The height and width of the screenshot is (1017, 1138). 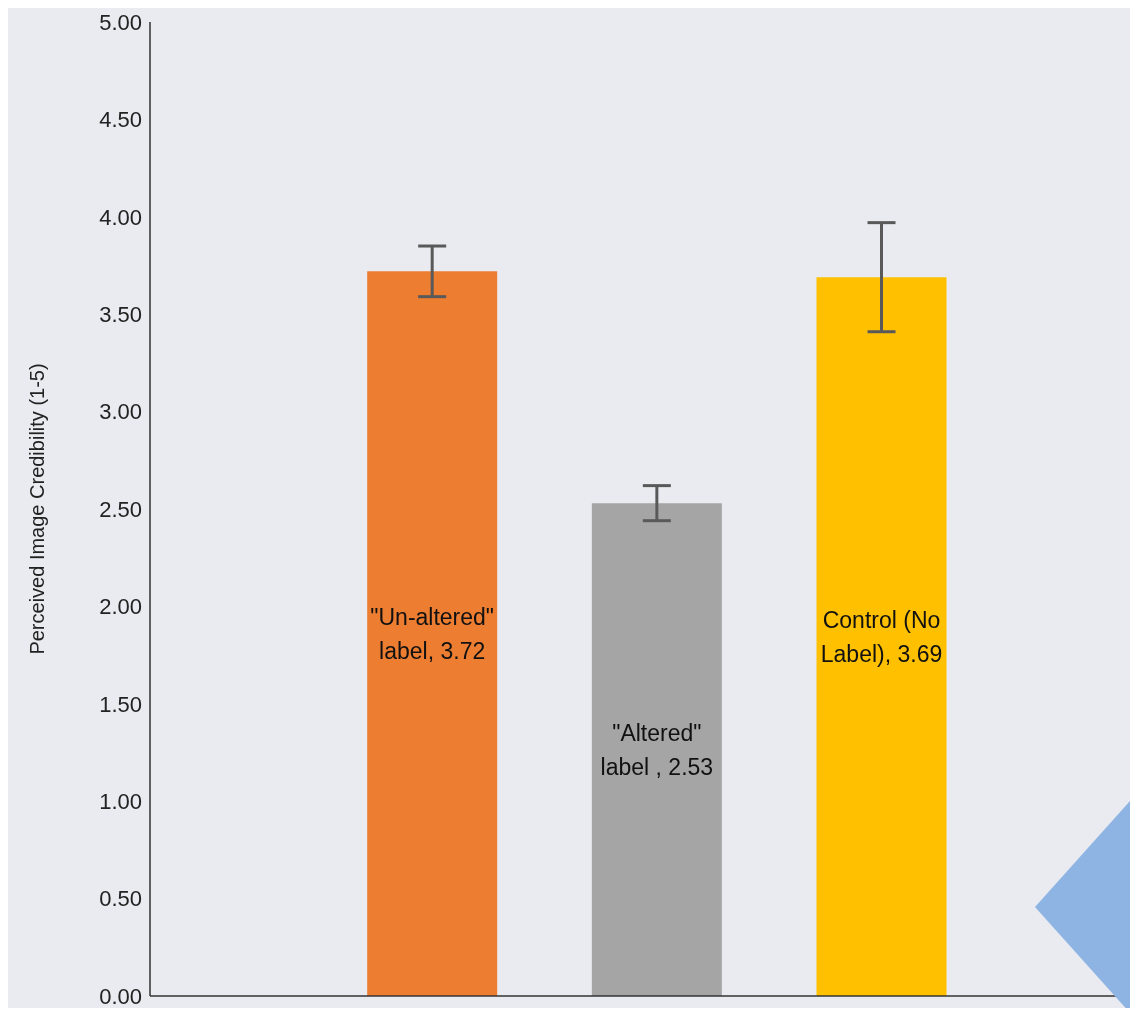 I want to click on data-label: Control (No Label), 3.69, so click(x=881, y=636).